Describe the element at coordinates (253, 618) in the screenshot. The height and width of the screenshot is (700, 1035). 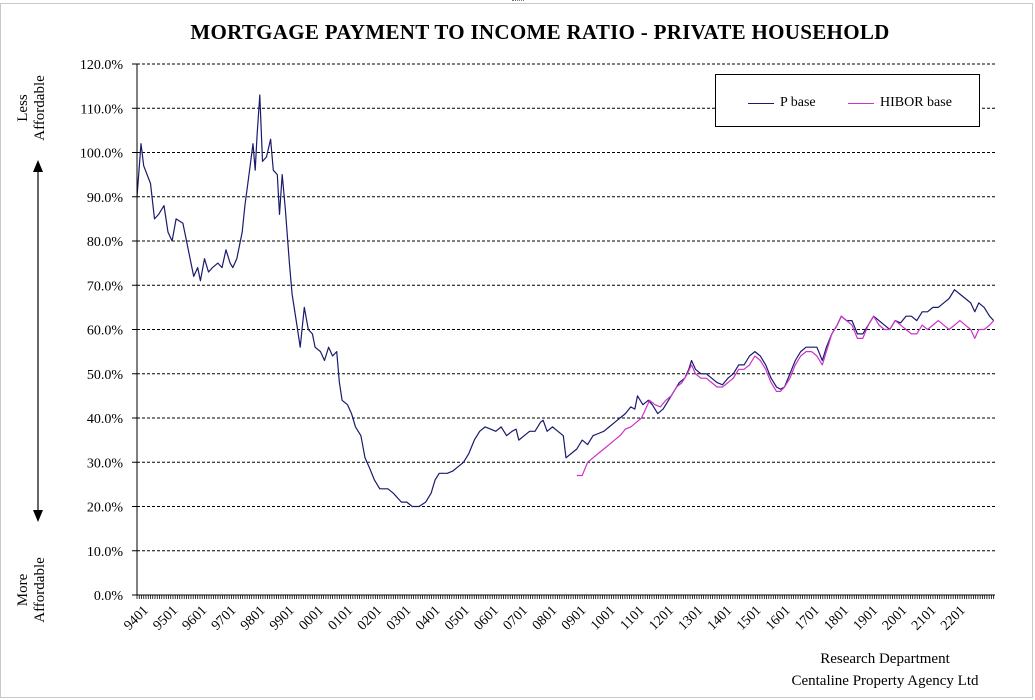
I see `x-tick-label-9801: 9801` at that location.